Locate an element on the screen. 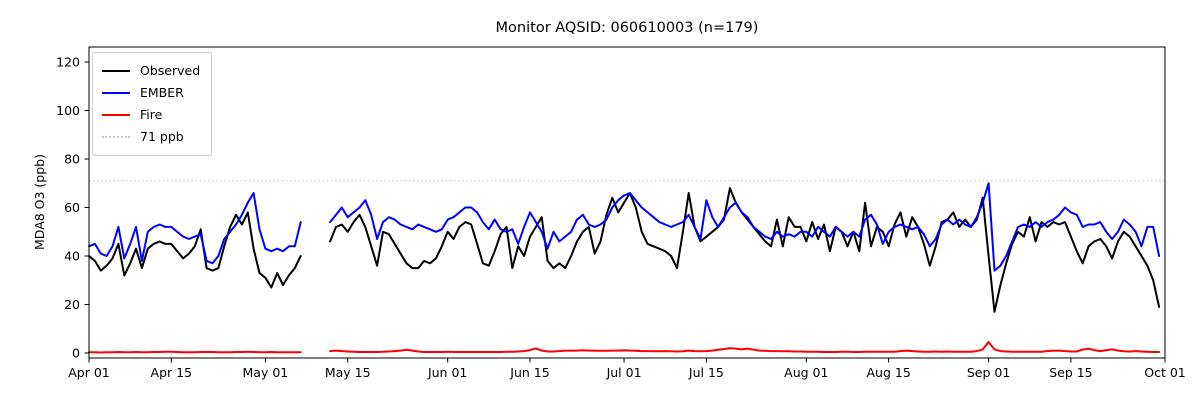 The height and width of the screenshot is (400, 1200). x-tick-label: Apr 15 is located at coordinates (172, 372).